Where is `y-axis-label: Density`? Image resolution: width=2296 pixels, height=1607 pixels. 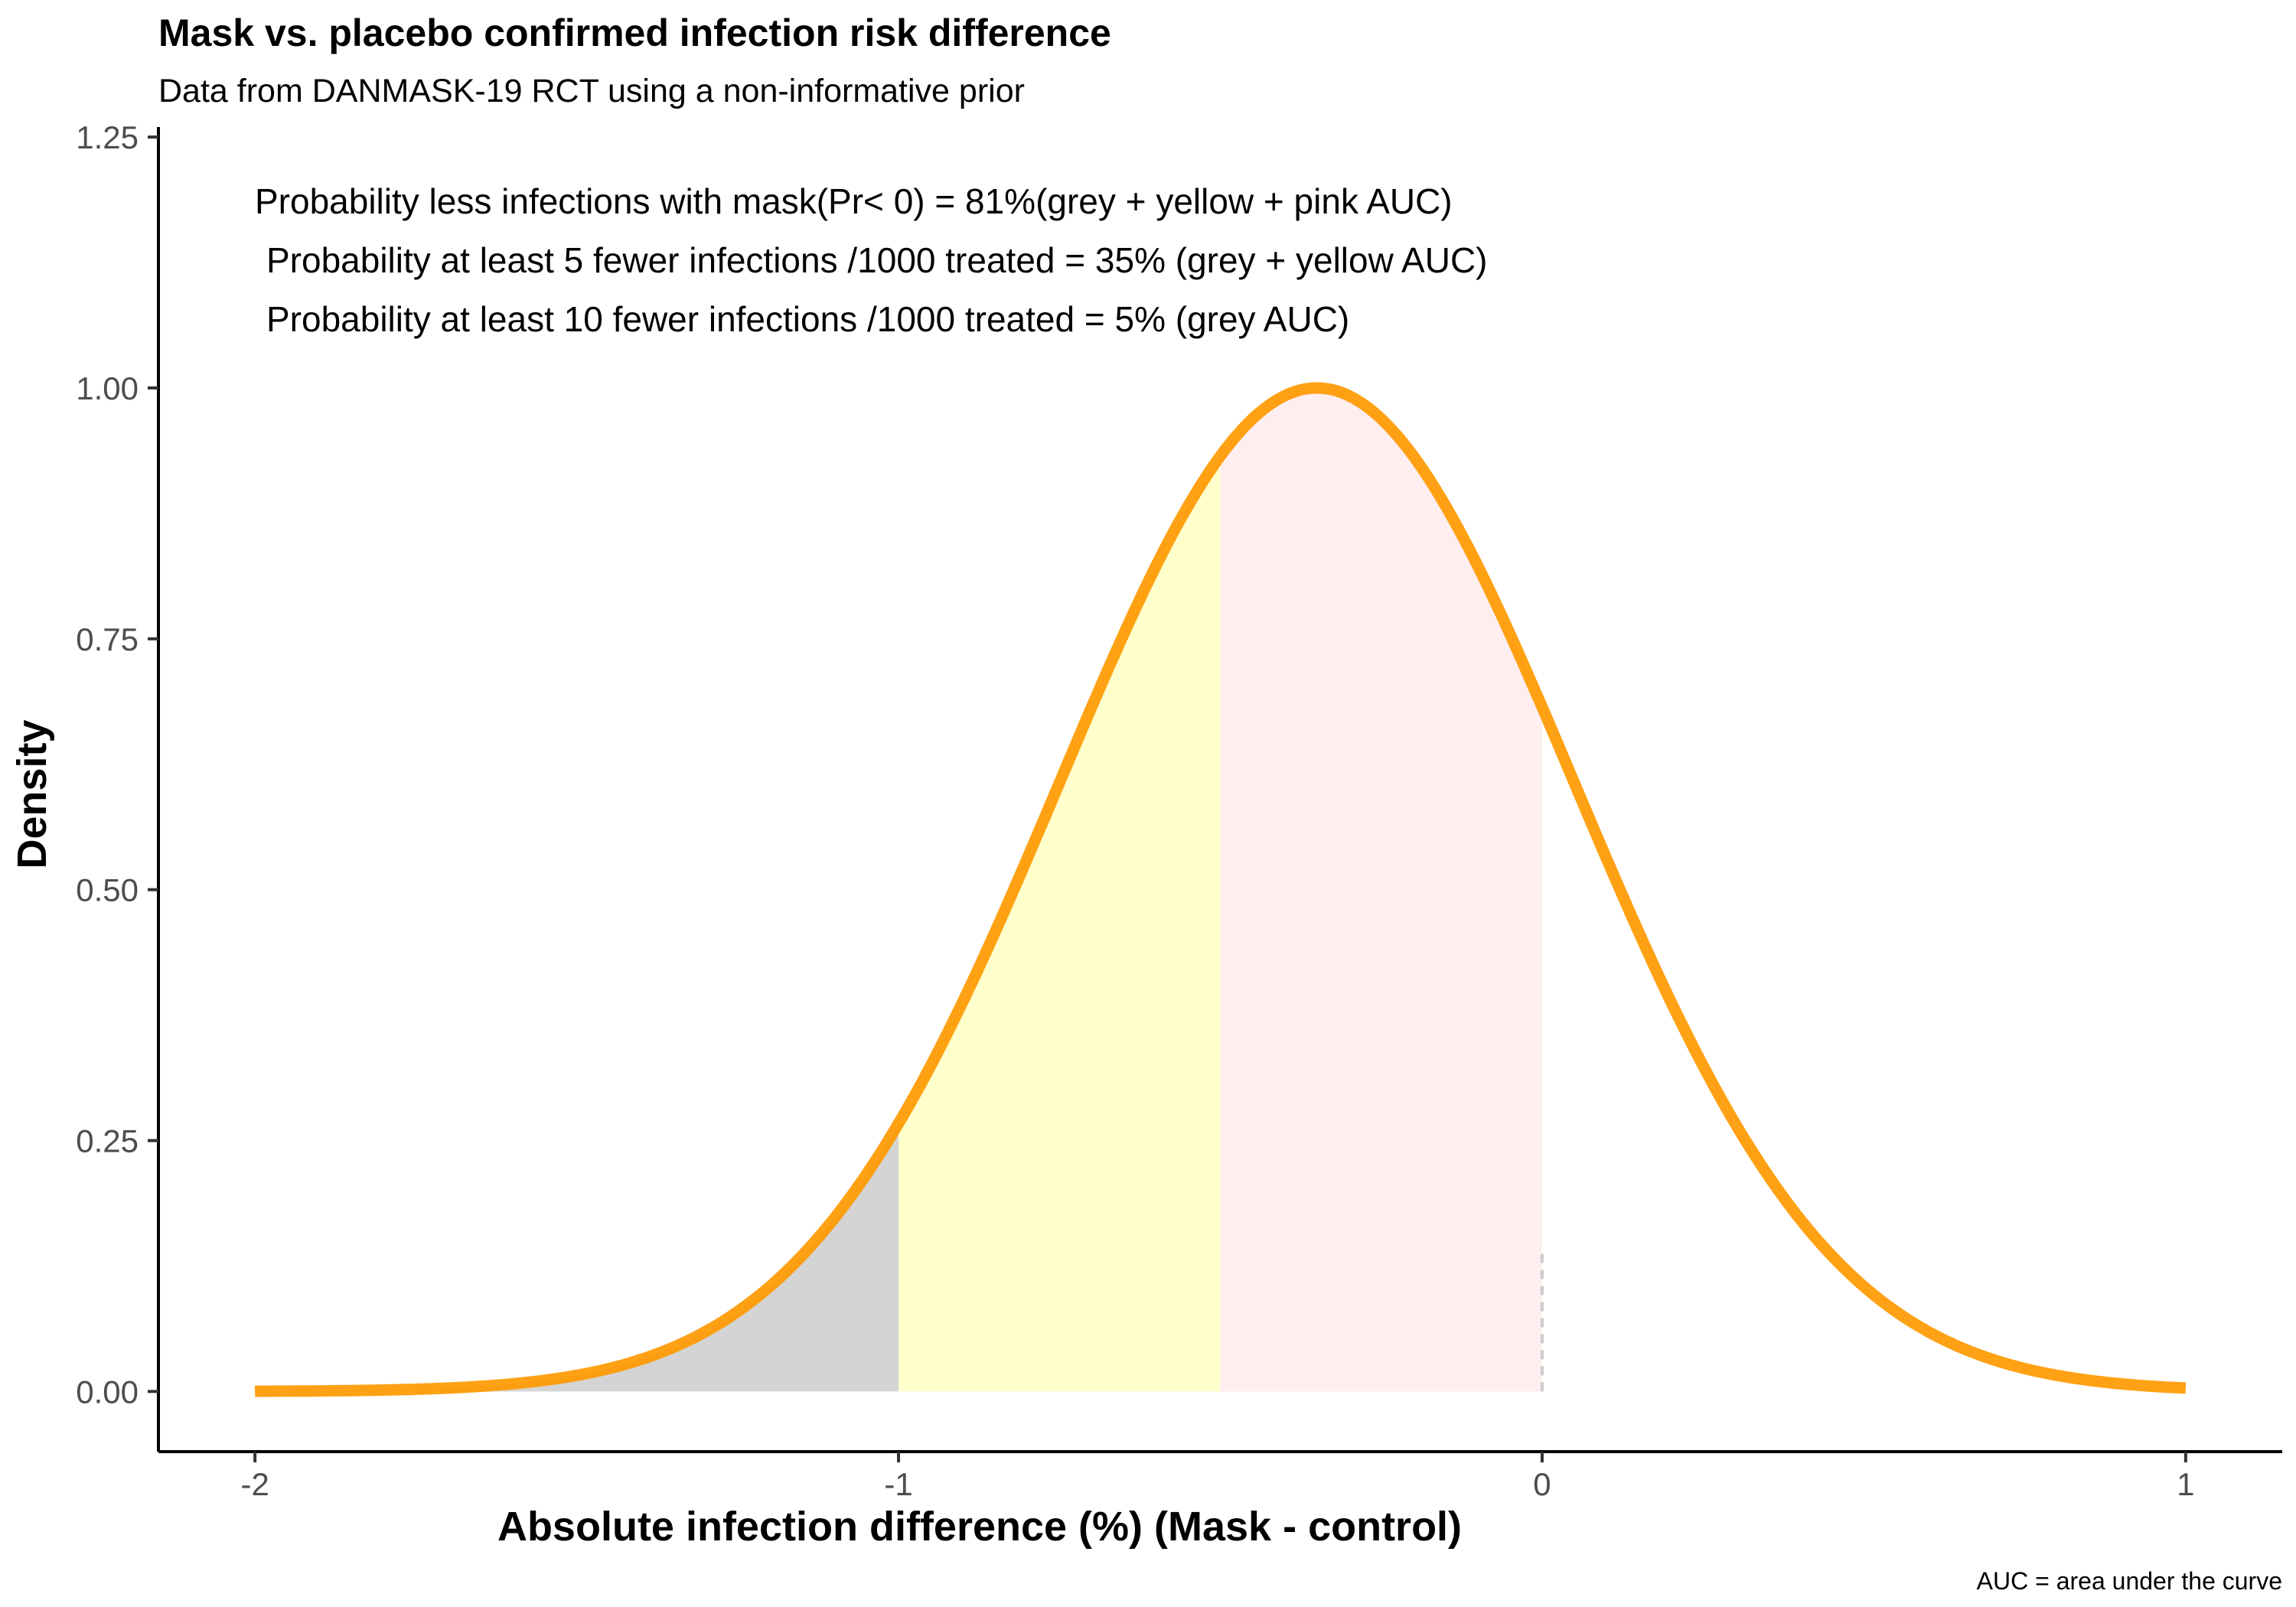
y-axis-label: Density is located at coordinates (32, 794).